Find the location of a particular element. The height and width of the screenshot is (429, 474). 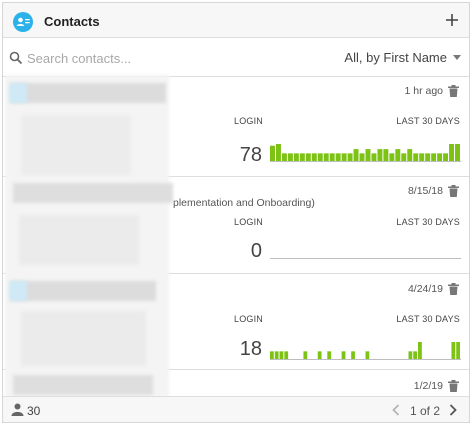

search-input is located at coordinates (167, 58).